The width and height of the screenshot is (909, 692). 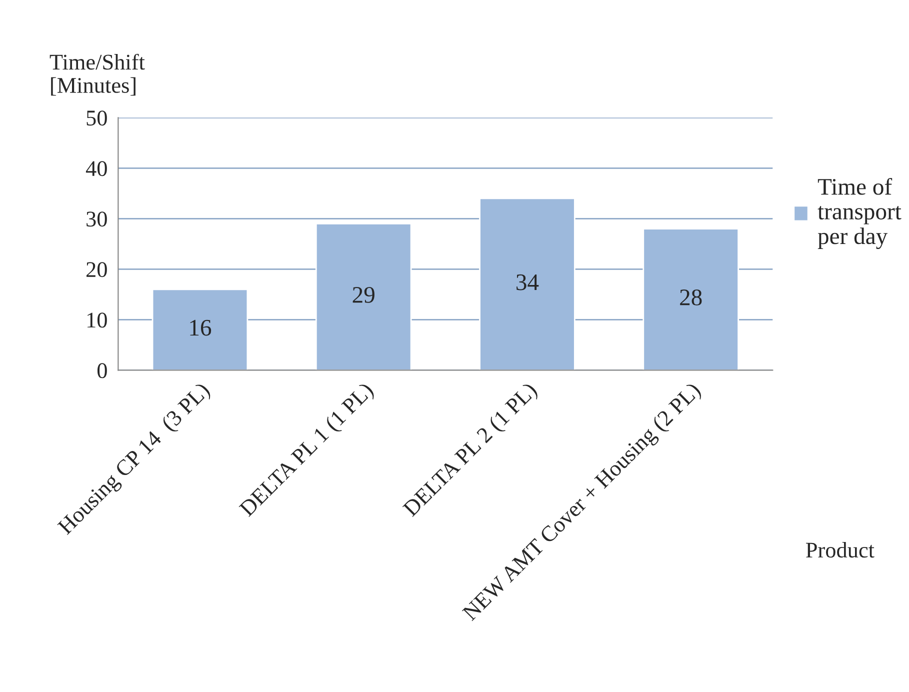 What do you see at coordinates (97, 75) in the screenshot?
I see `y-axis-title: Time/Shift [Minutes]` at bounding box center [97, 75].